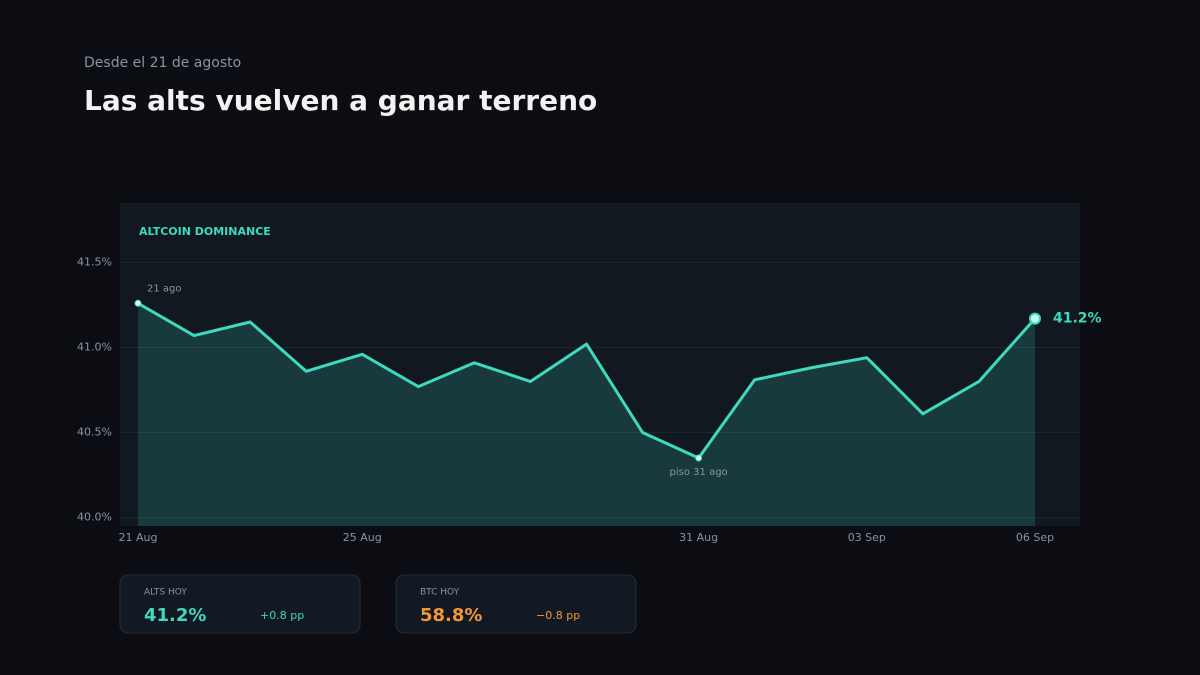 The height and width of the screenshot is (675, 1200). I want to click on card-change: −0.8 pp, so click(558, 615).